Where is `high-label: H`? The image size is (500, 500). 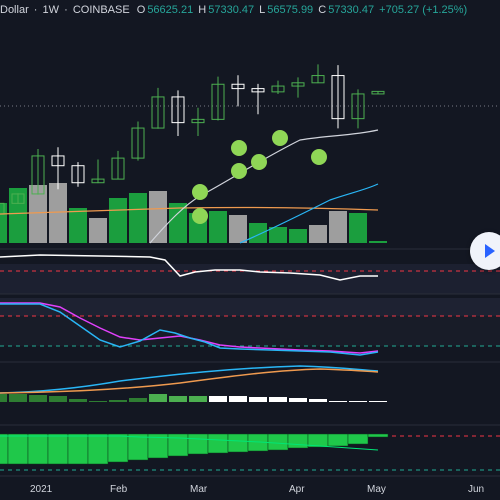
high-label: H is located at coordinates (202, 10).